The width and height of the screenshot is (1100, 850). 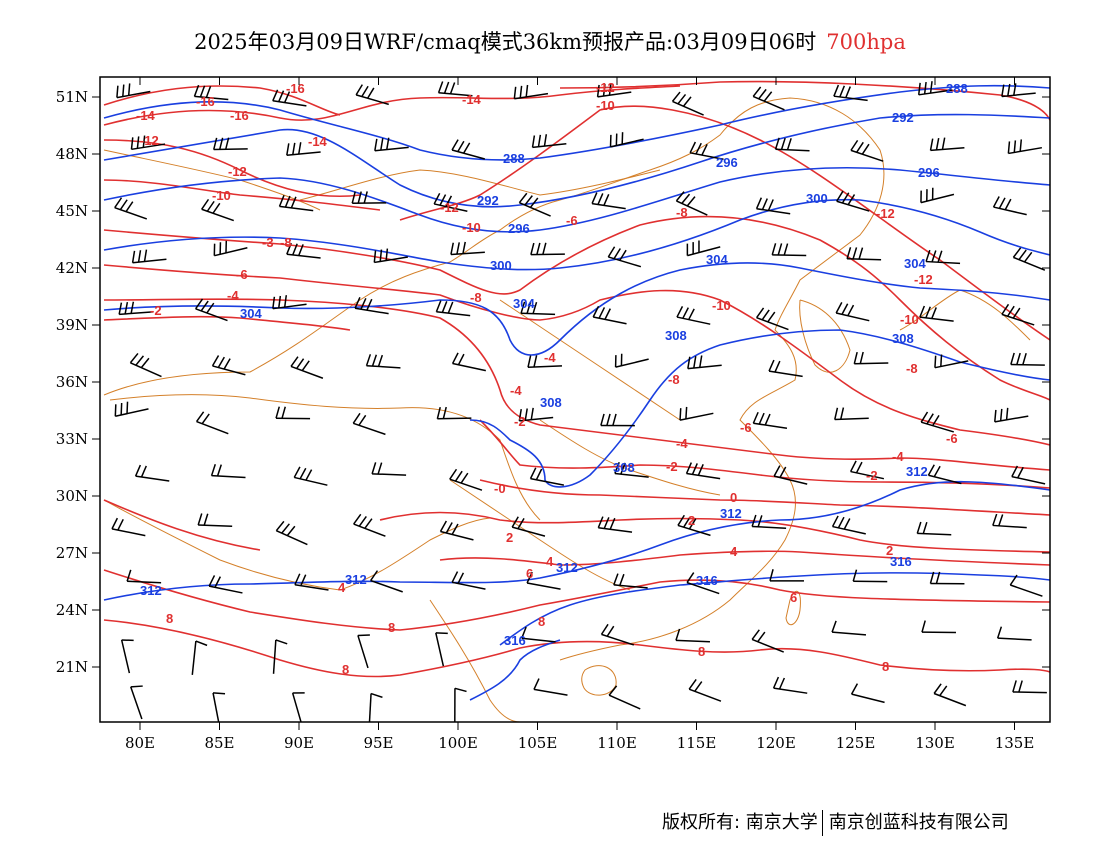 I want to click on label-t-14: -14, so click(x=472, y=99).